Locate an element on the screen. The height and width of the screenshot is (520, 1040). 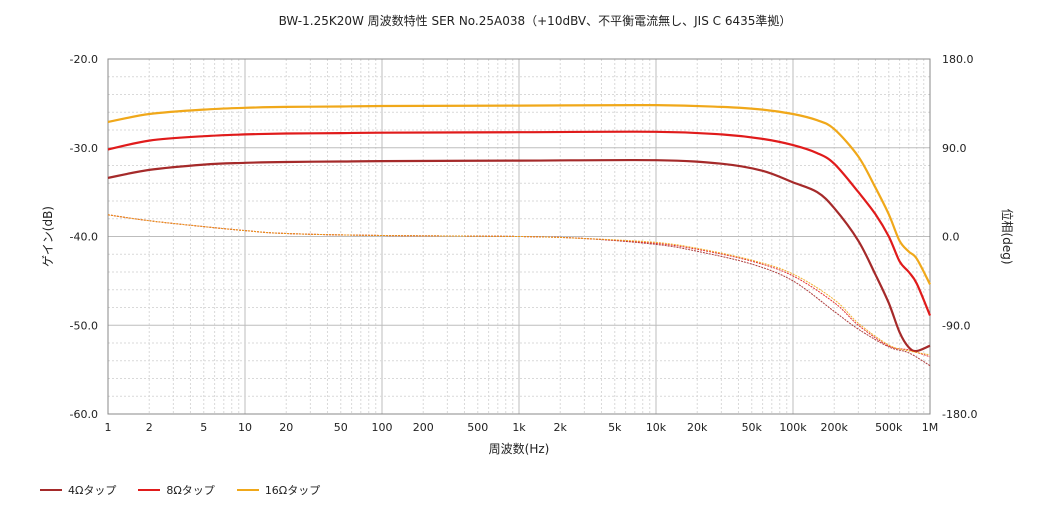
y2-tick-label: 0.0 is located at coordinates (951, 237).